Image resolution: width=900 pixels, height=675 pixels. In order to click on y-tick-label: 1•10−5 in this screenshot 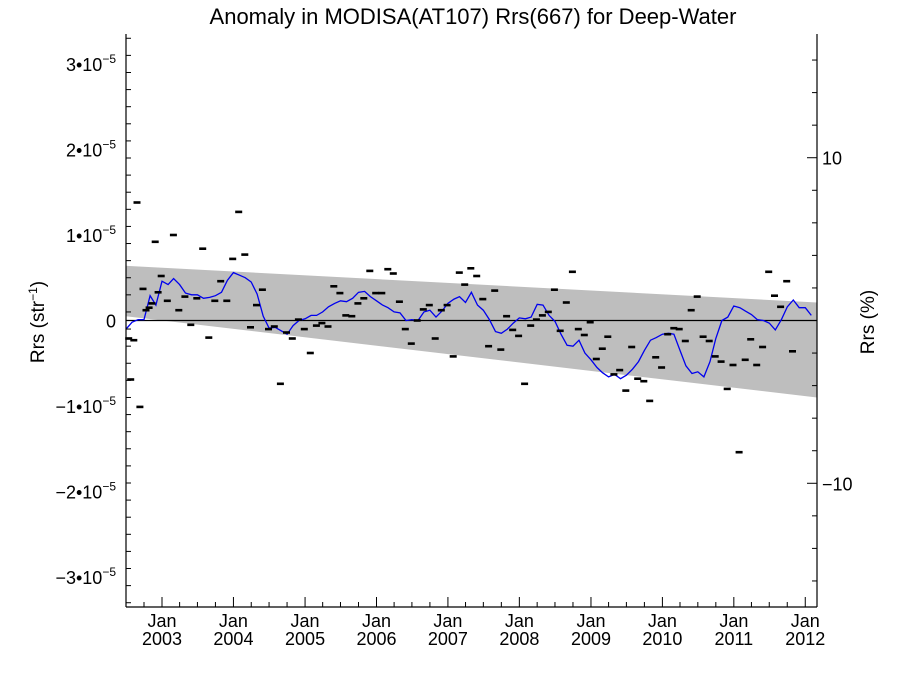, I will do `click(91, 234)`.